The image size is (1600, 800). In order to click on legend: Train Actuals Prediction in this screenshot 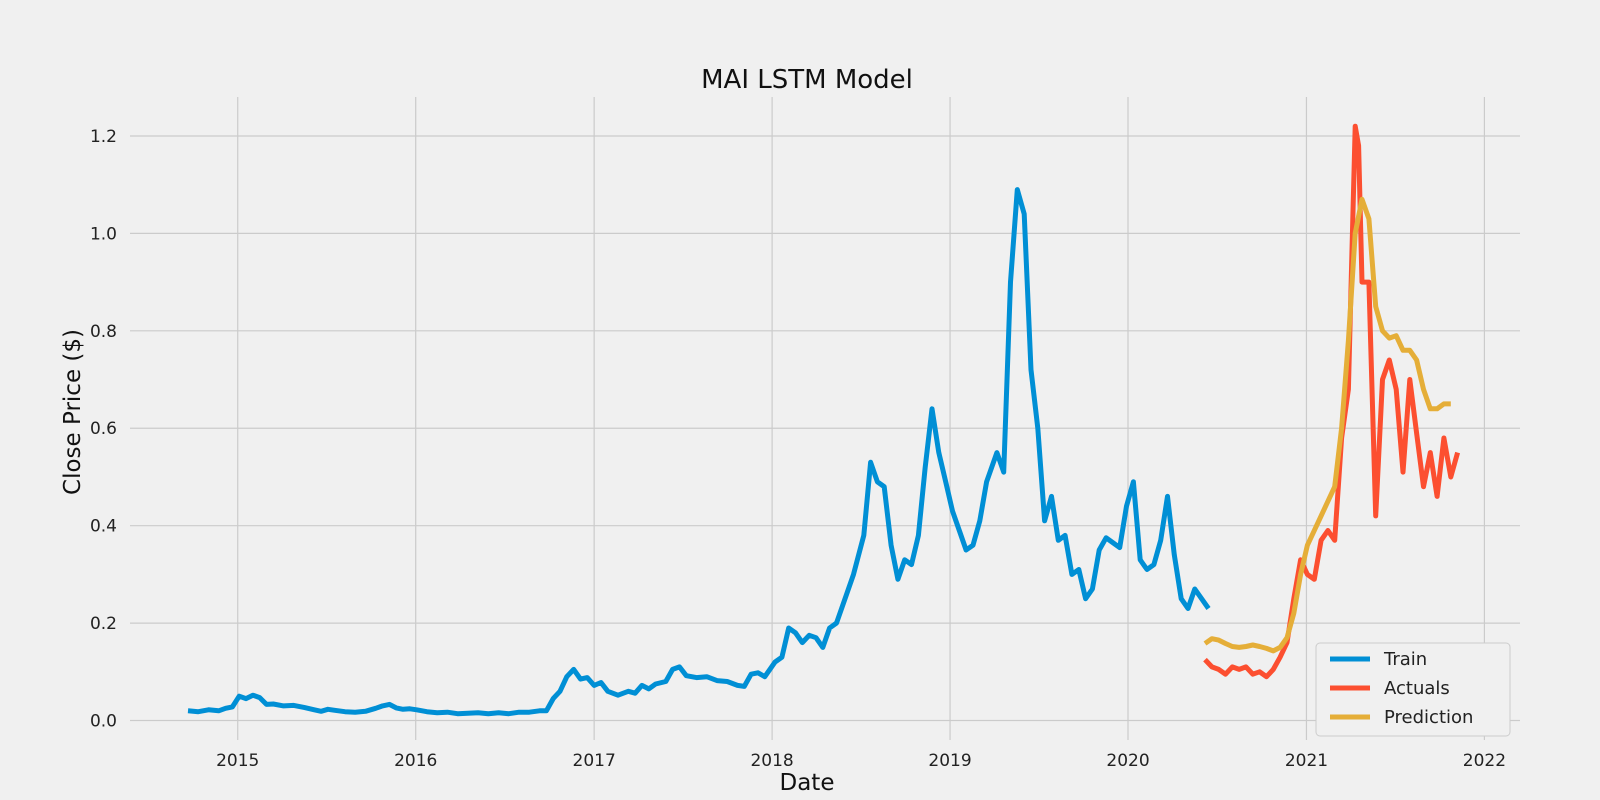, I will do `click(1413, 689)`.